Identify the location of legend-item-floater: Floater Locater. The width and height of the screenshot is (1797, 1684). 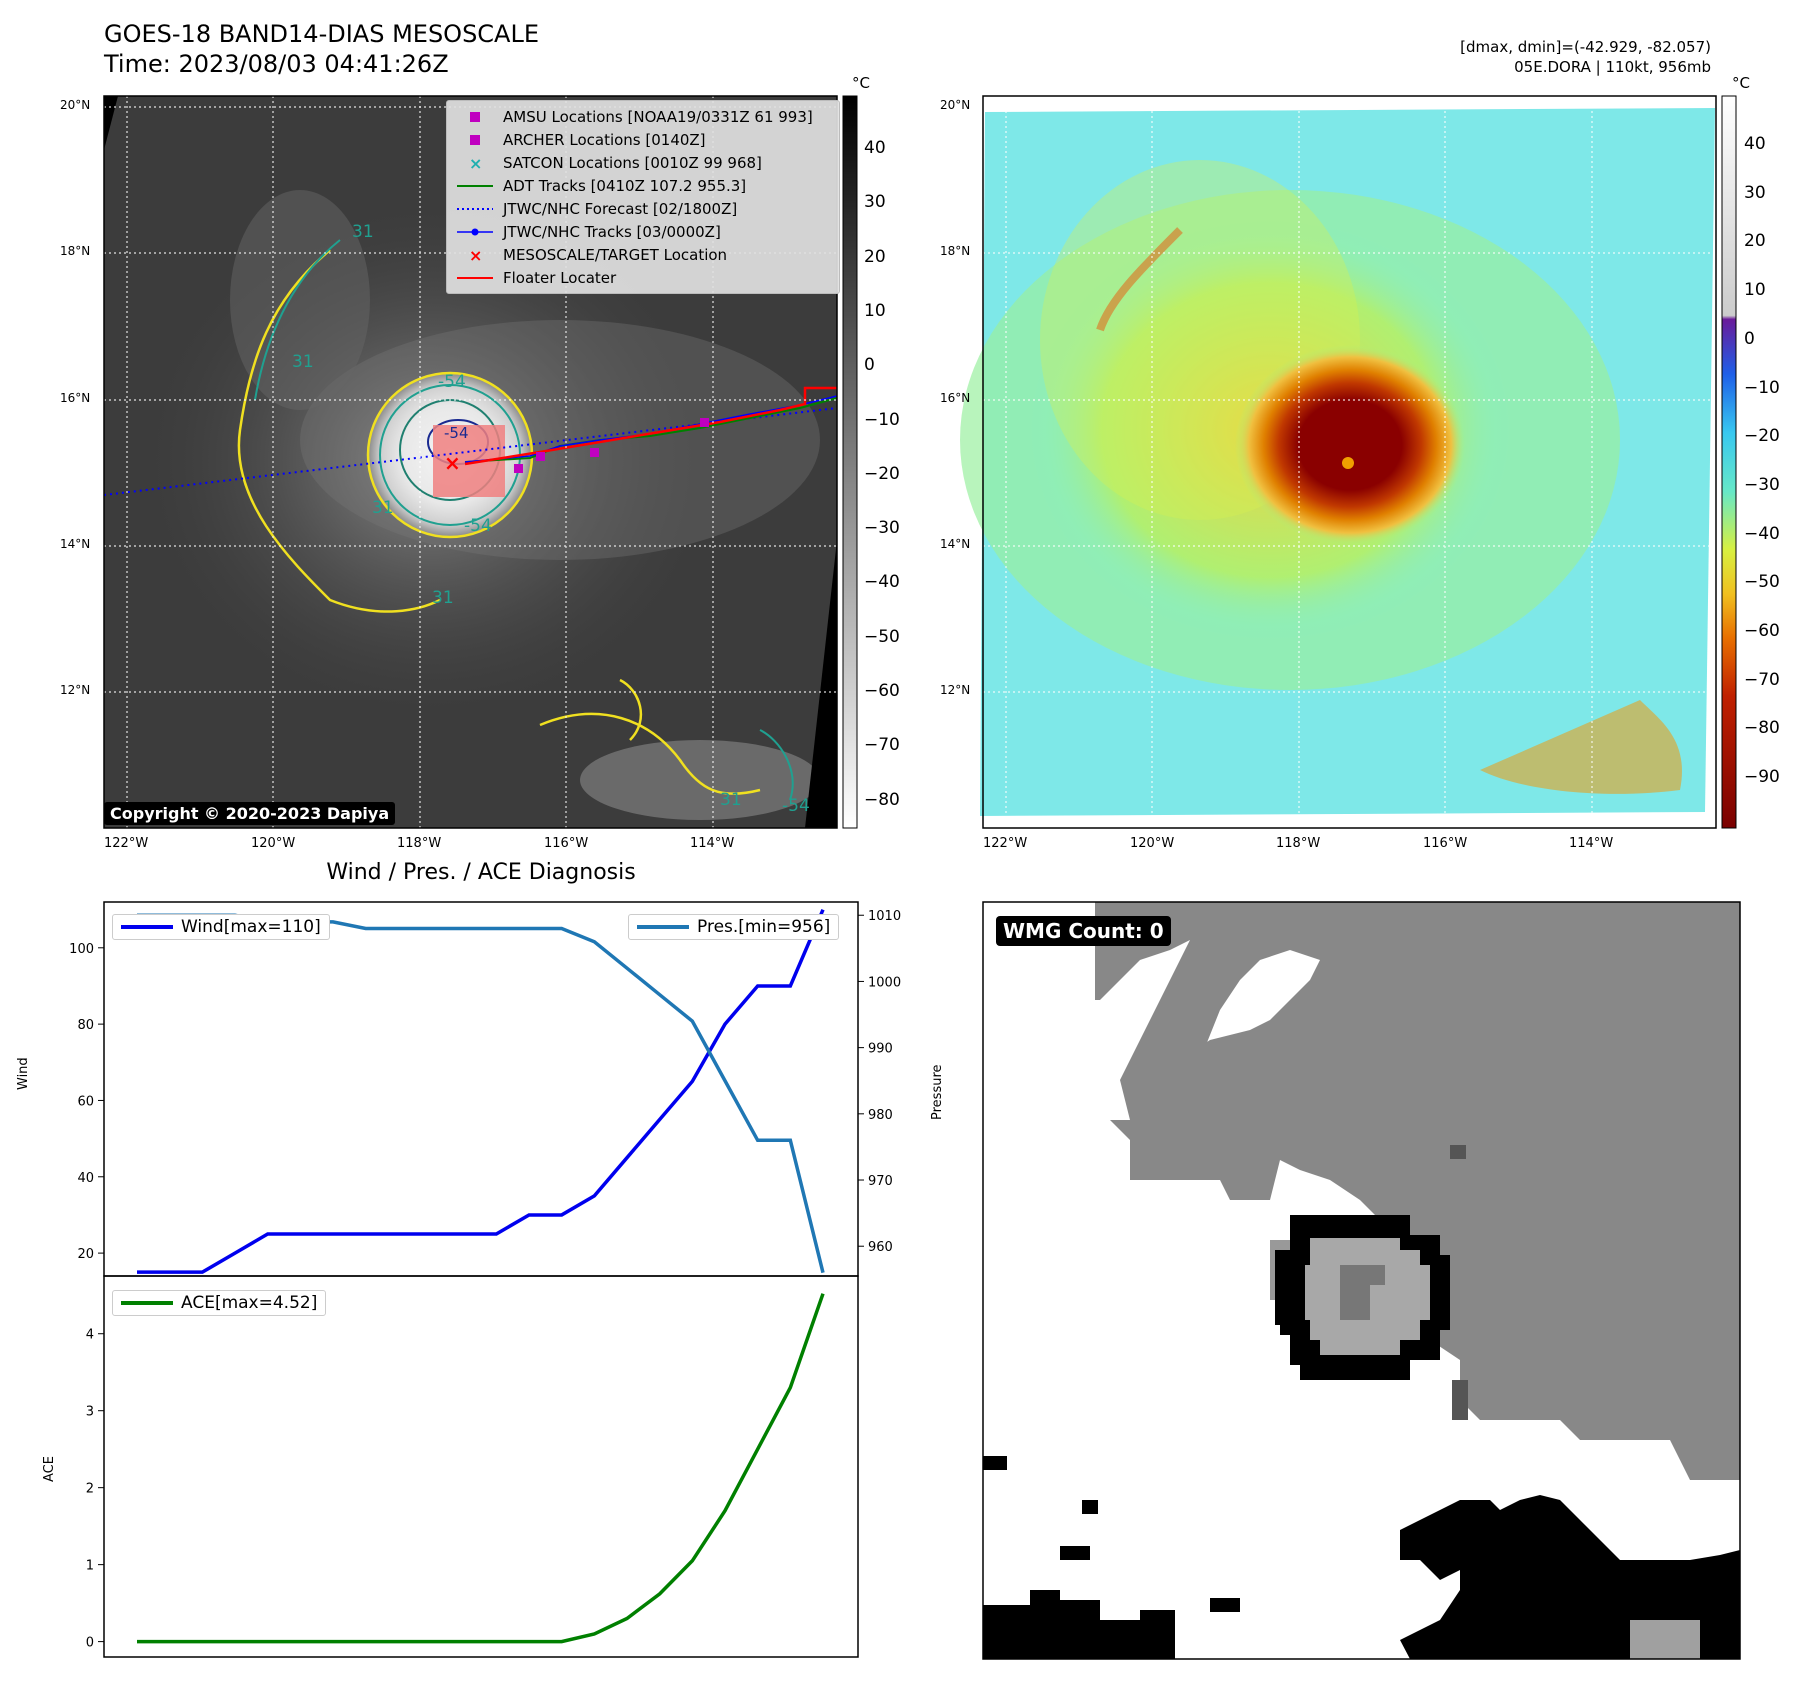
(643, 277).